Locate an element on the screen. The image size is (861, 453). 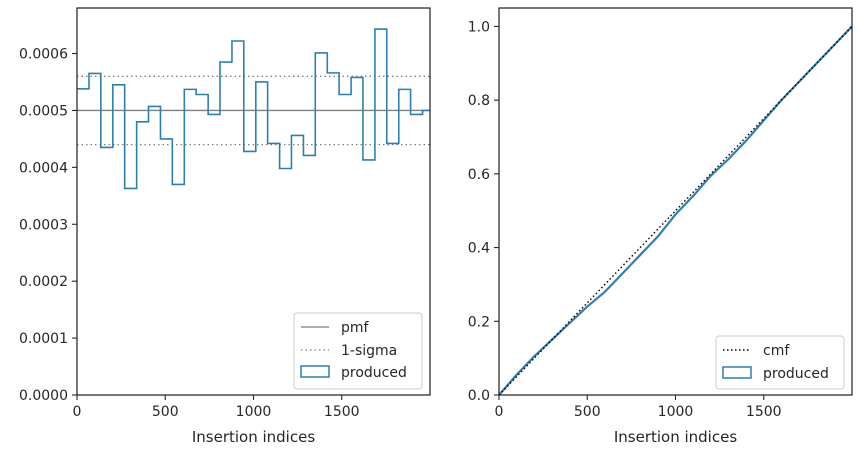
y-tick-label: 0.0004 is located at coordinates (43, 168).